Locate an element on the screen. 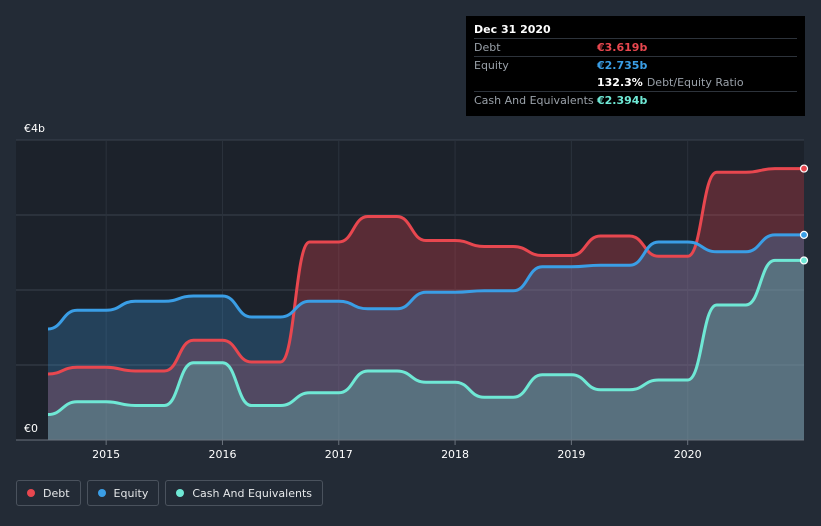 The height and width of the screenshot is (526, 821). x-tick-label: 2017 is located at coordinates (339, 454).